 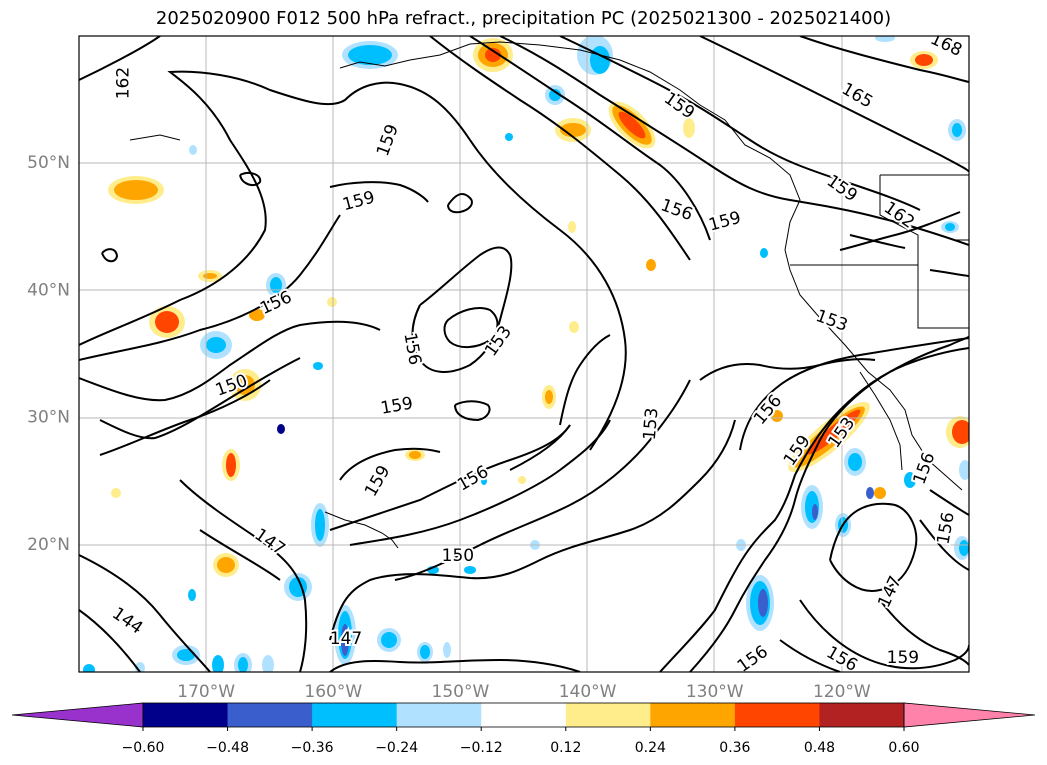 I want to click on colorbar-tick-label: 0.36, so click(x=734, y=748).